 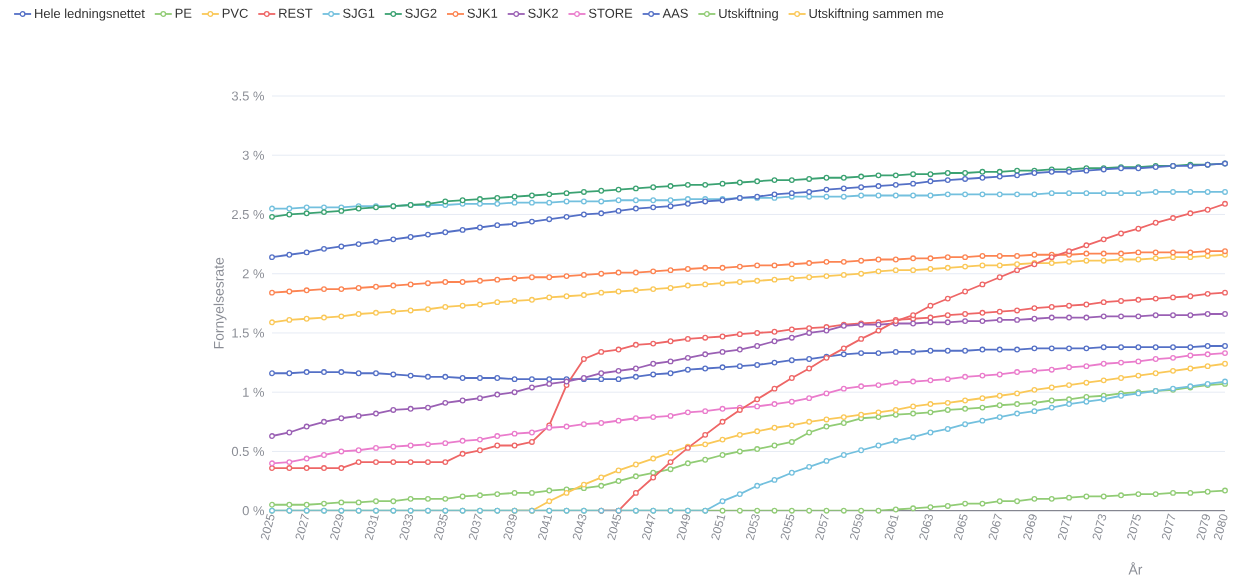 I want to click on legend-label: SJG1, so click(x=359, y=13).